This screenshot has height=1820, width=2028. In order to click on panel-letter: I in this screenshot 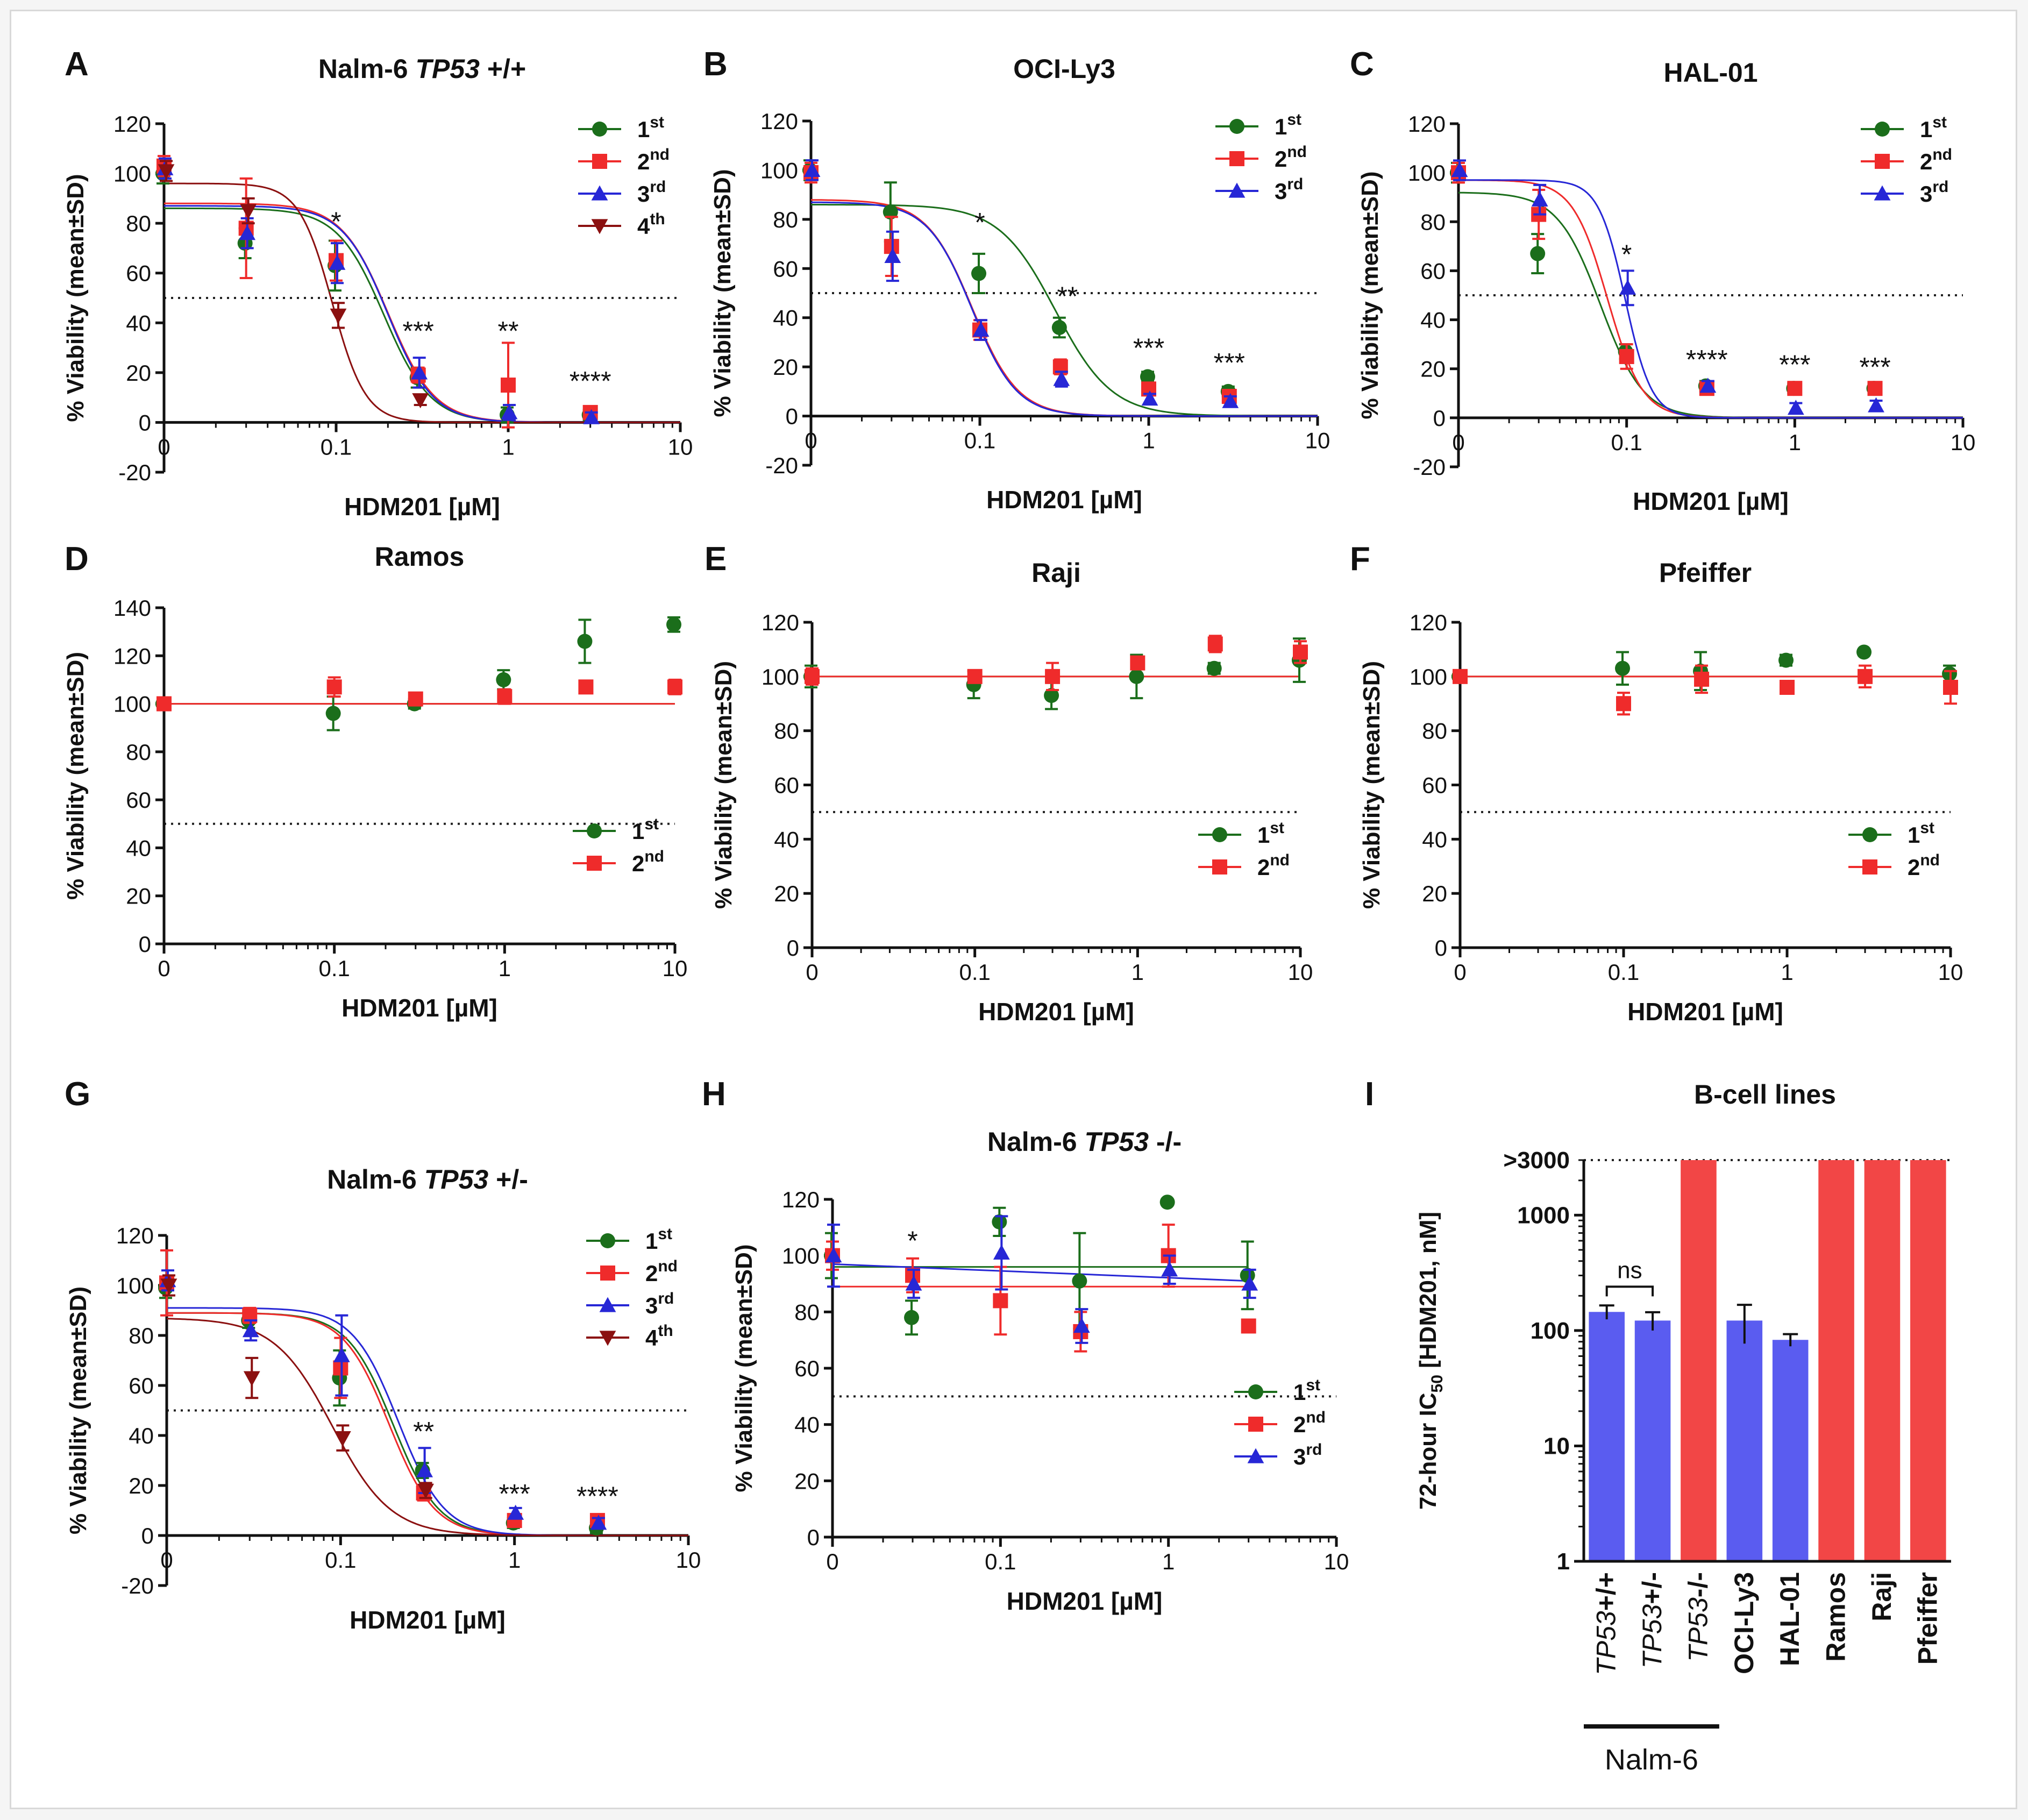, I will do `click(1369, 1094)`.